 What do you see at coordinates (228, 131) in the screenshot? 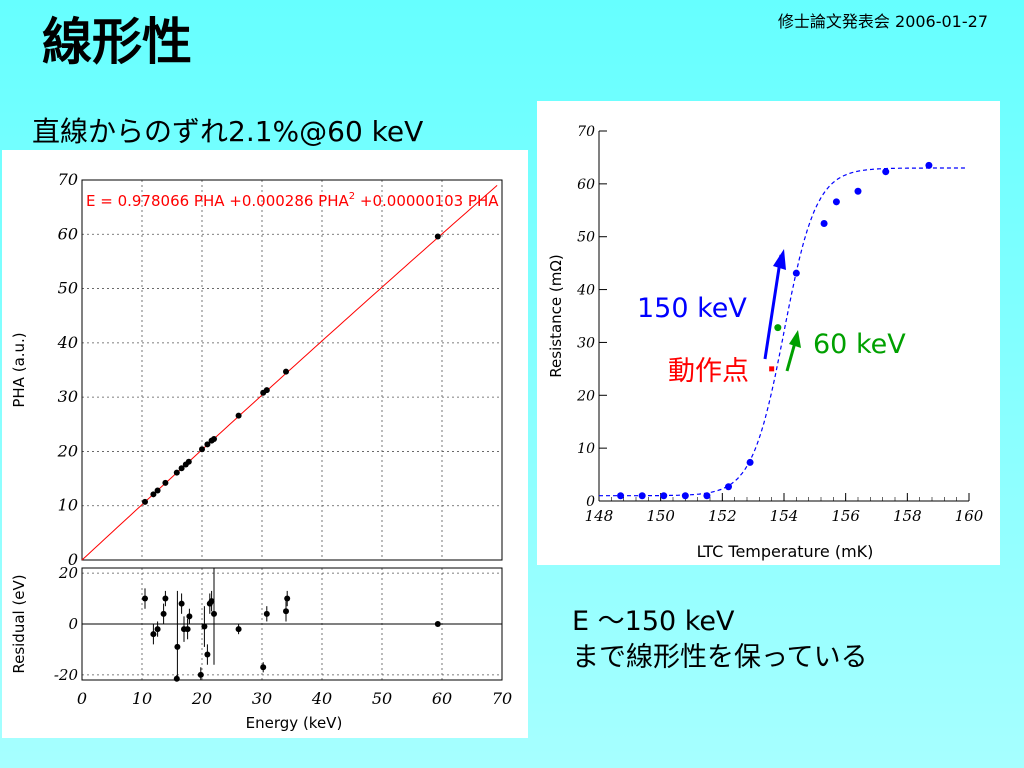
I see `left-caption: 直線からのずれ2.1%@60 keV` at bounding box center [228, 131].